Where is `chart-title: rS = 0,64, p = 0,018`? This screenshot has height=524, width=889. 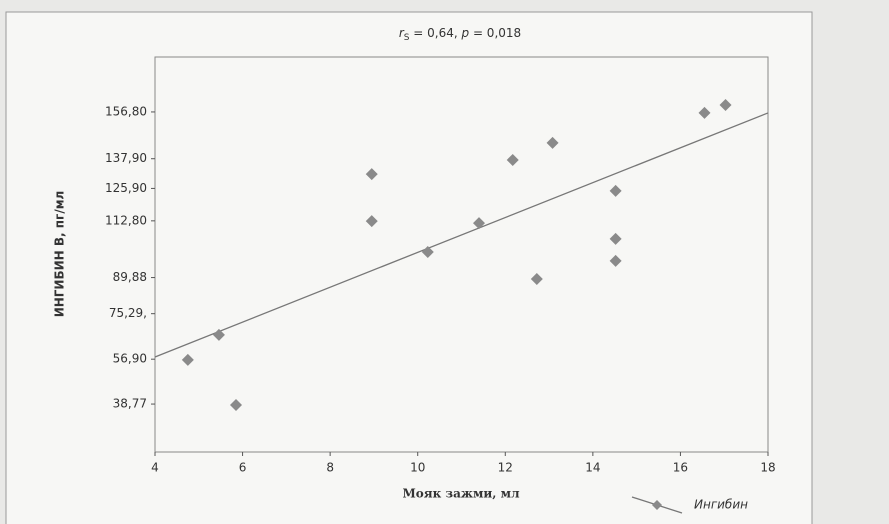 chart-title: rS = 0,64, p = 0,018 is located at coordinates (460, 34).